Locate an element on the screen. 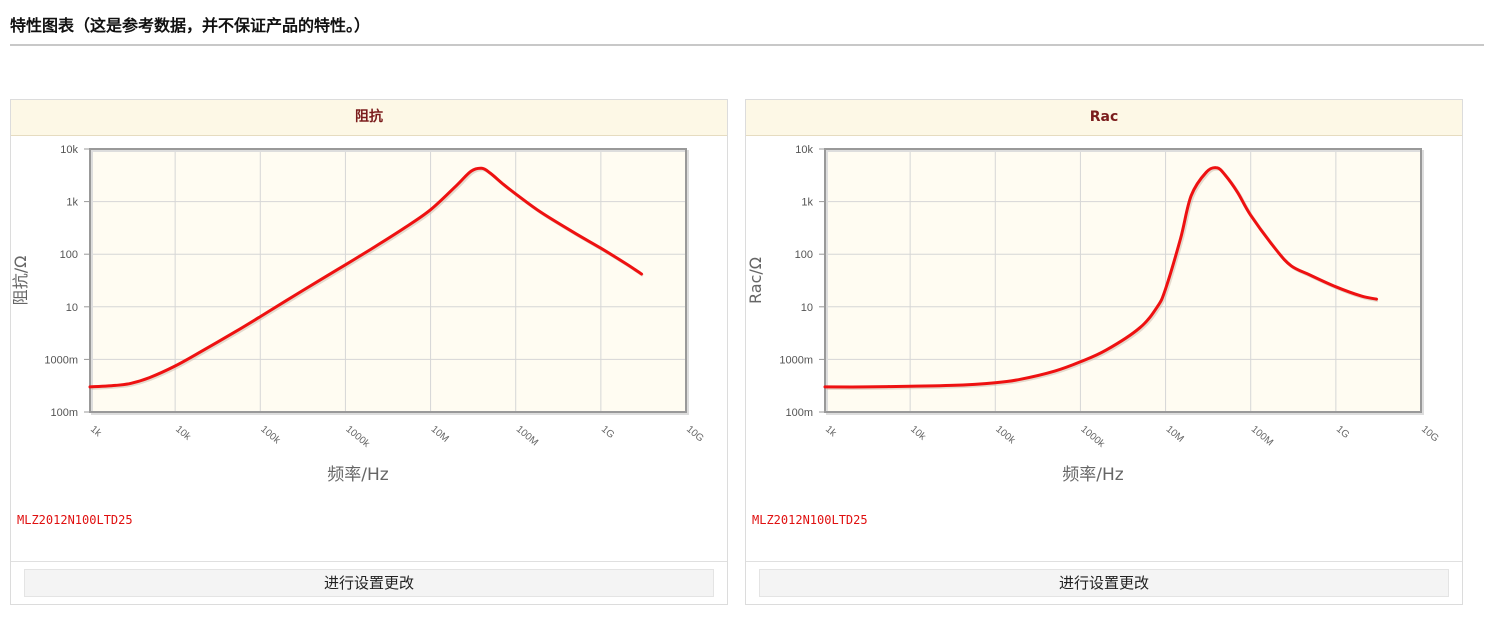 This screenshot has width=1494, height=620. page-title: 特性图表（这是参考数据，并不保证产品的特性。） is located at coordinates (190, 25).